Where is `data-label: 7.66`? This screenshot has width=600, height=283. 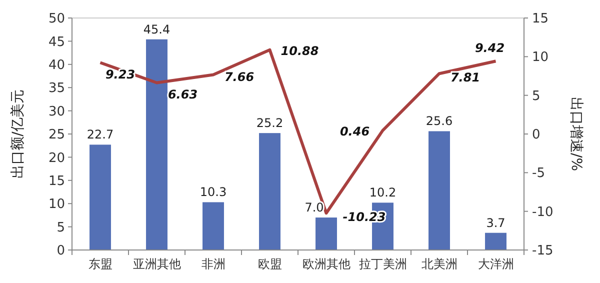 data-label: 7.66 is located at coordinates (239, 77).